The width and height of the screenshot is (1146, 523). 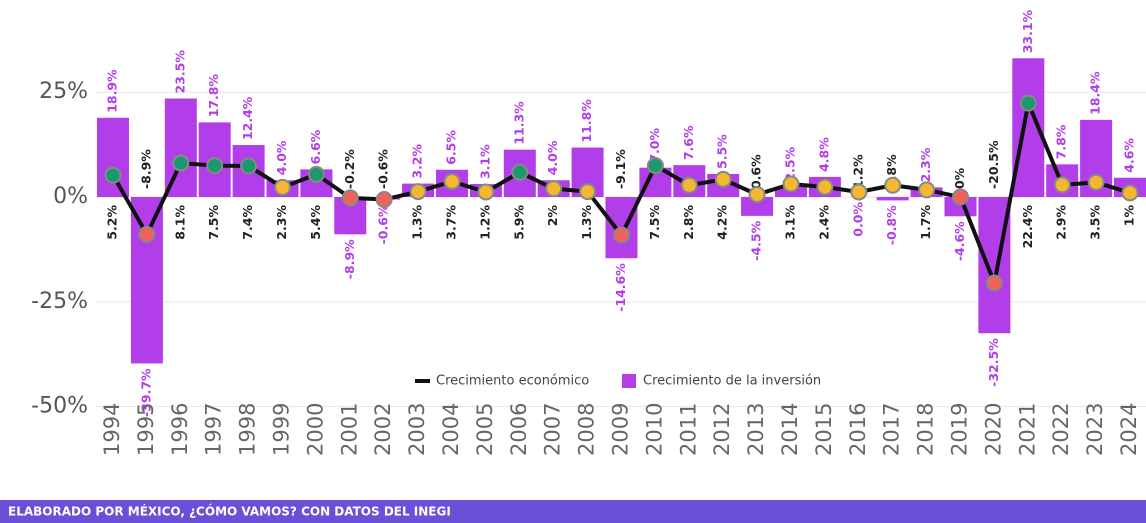 What do you see at coordinates (1095, 222) in the screenshot?
I see `line-label: 3.5%` at bounding box center [1095, 222].